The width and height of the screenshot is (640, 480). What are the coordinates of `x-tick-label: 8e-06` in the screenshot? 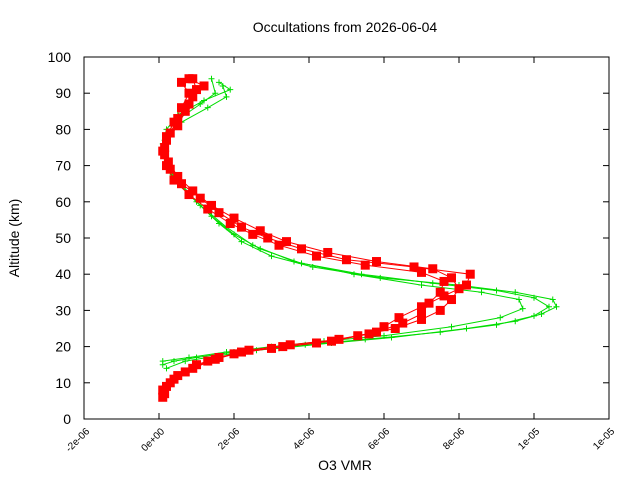 It's located at (454, 439).